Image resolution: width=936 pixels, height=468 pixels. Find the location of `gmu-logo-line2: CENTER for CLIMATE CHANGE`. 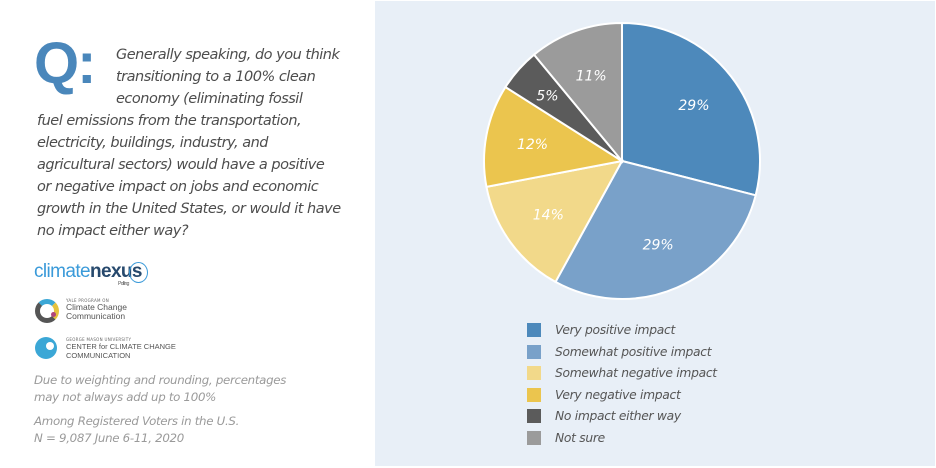

gmu-logo-line2: CENTER for CLIMATE CHANGE is located at coordinates (121, 346).